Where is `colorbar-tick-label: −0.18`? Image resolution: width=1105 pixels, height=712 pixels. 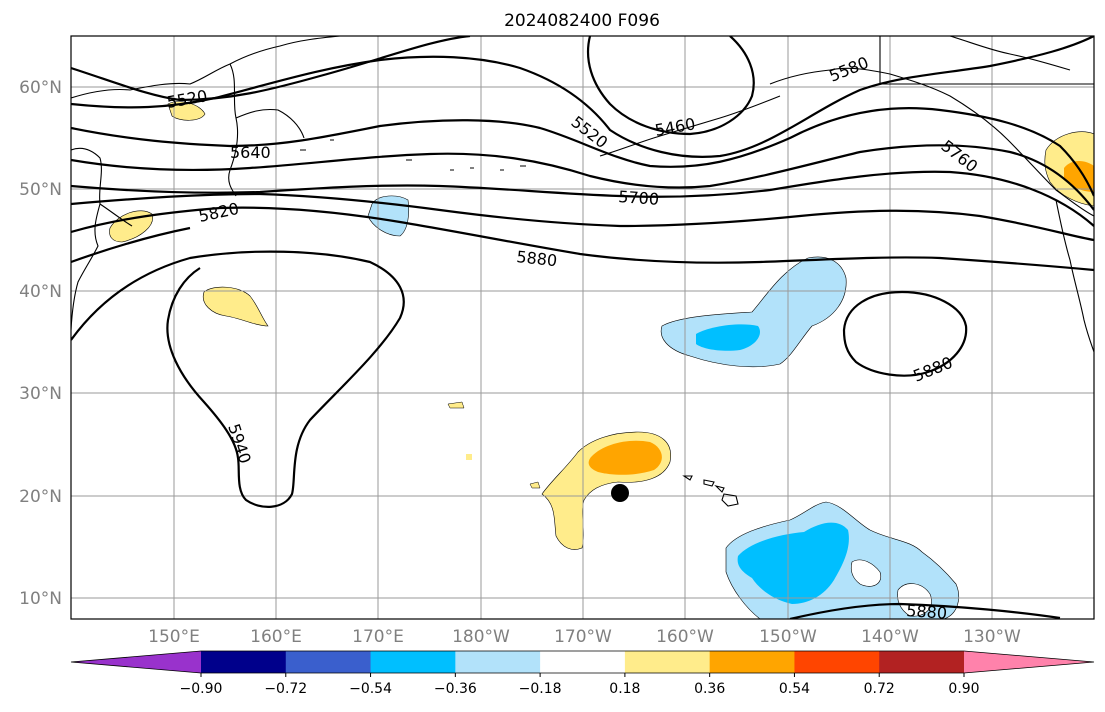 colorbar-tick-label: −0.18 is located at coordinates (540, 689).